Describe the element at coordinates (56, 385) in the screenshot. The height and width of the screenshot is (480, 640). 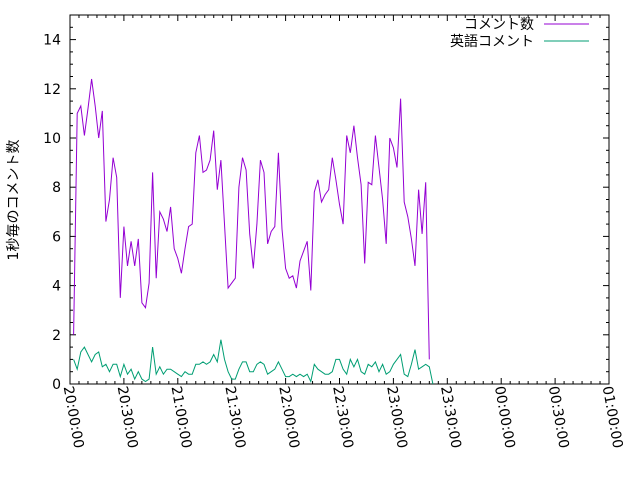
I see `y-tick-label: 0` at that location.